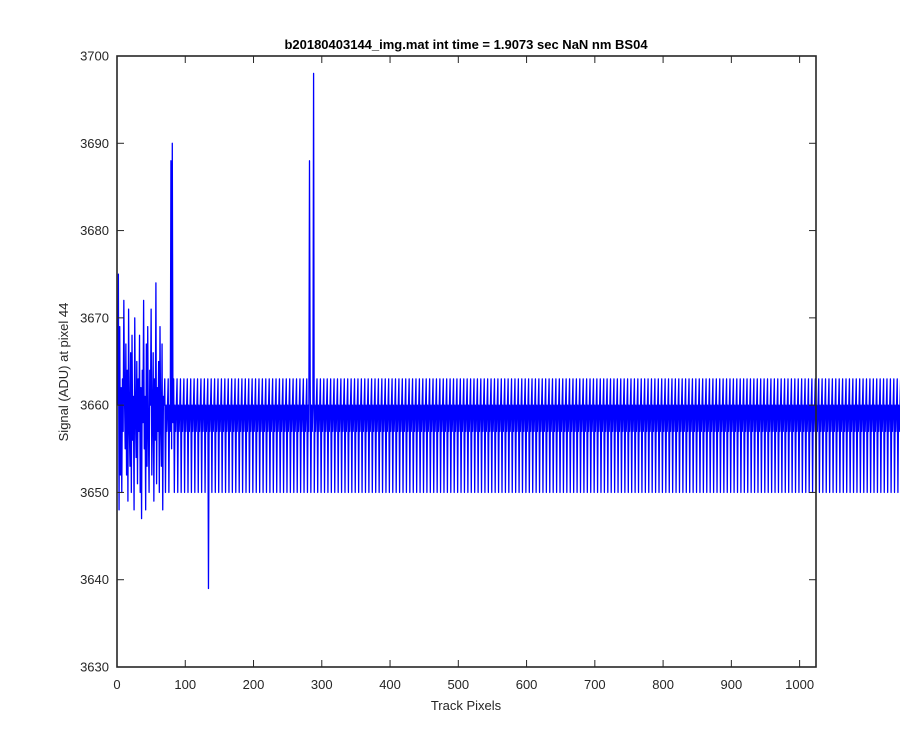 This screenshot has height=750, width=900. I want to click on x-tick-label: 600, so click(527, 684).